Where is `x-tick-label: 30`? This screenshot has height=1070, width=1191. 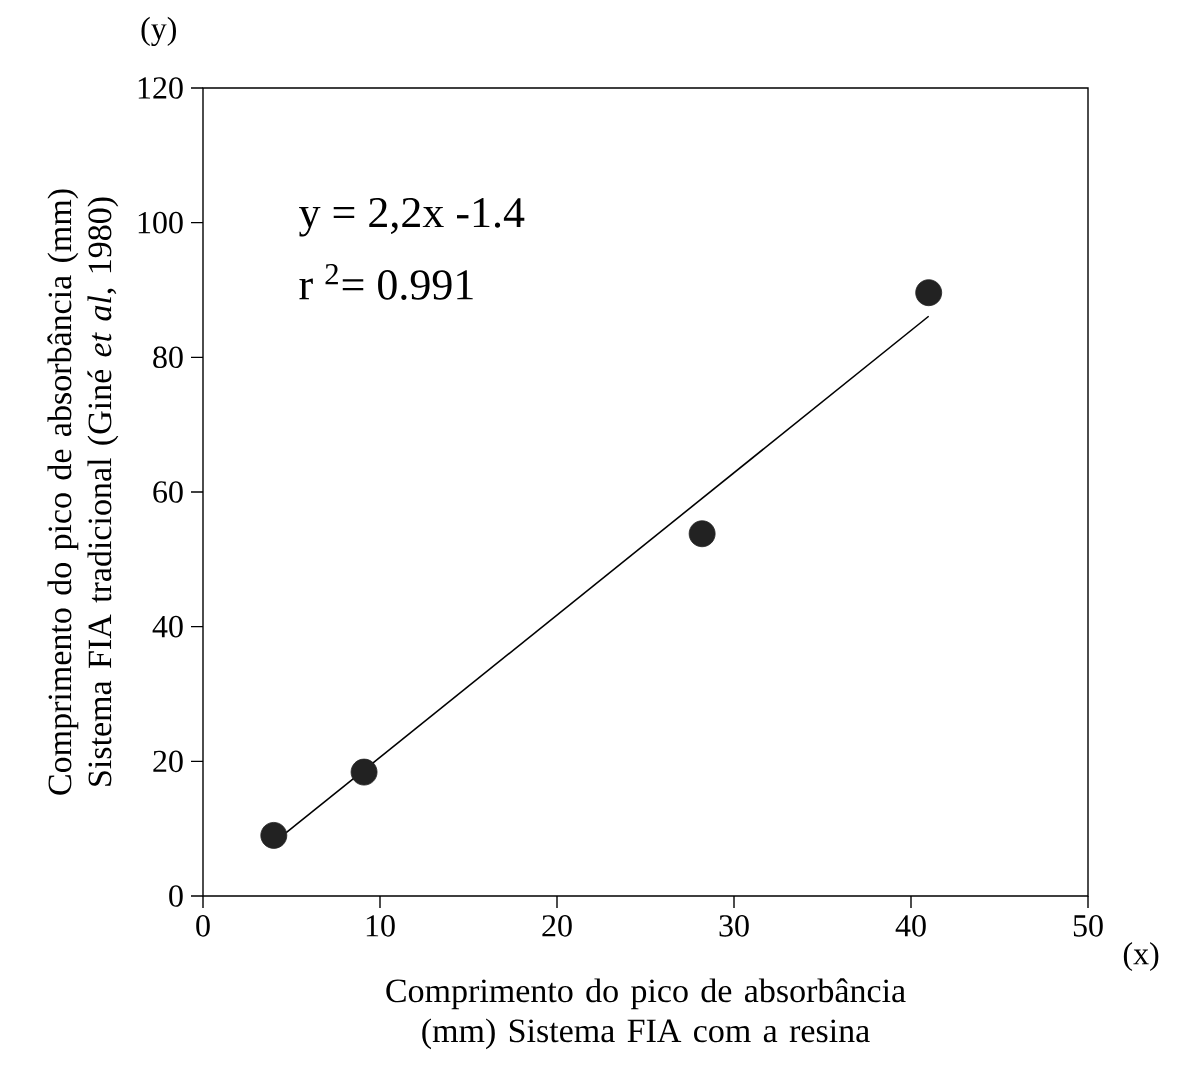
x-tick-label: 30 is located at coordinates (734, 926).